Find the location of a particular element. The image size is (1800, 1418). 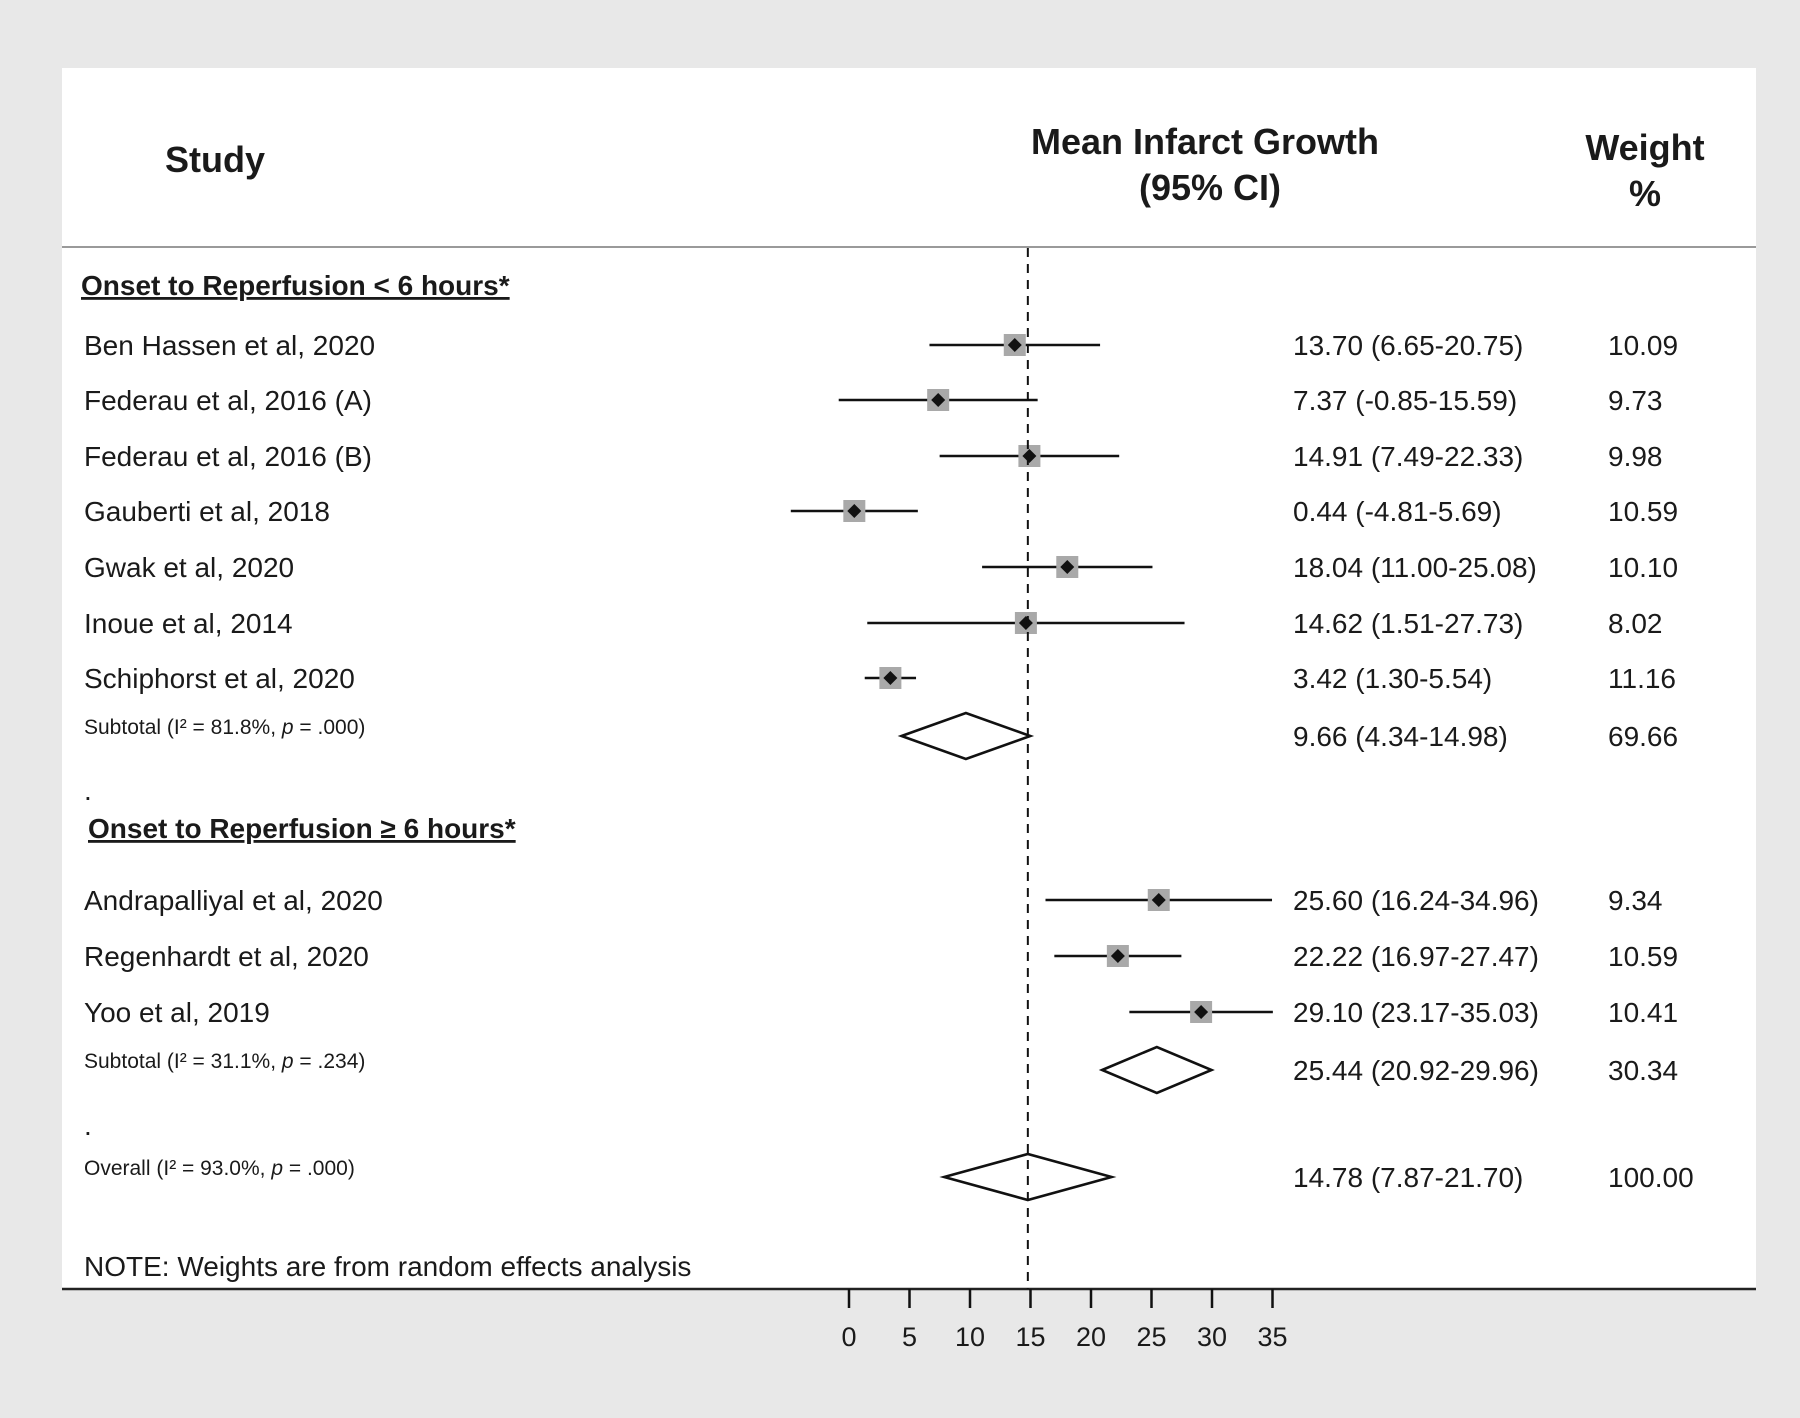

weight-header-line1: Weight is located at coordinates (1644, 147).